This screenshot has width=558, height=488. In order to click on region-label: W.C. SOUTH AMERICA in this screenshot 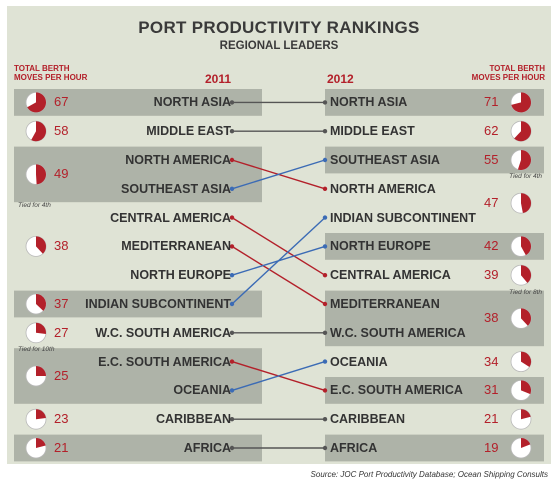, I will do `click(163, 332)`.